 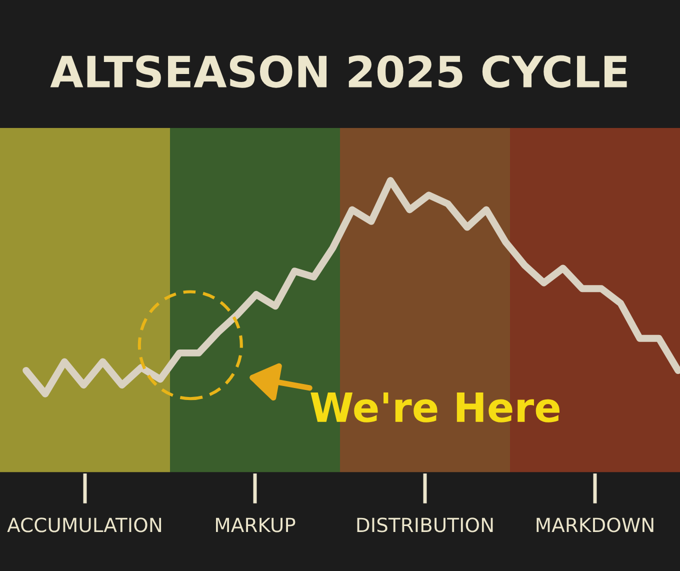 I want to click on x-tick-label: ACCUMULATION, so click(x=84, y=525).